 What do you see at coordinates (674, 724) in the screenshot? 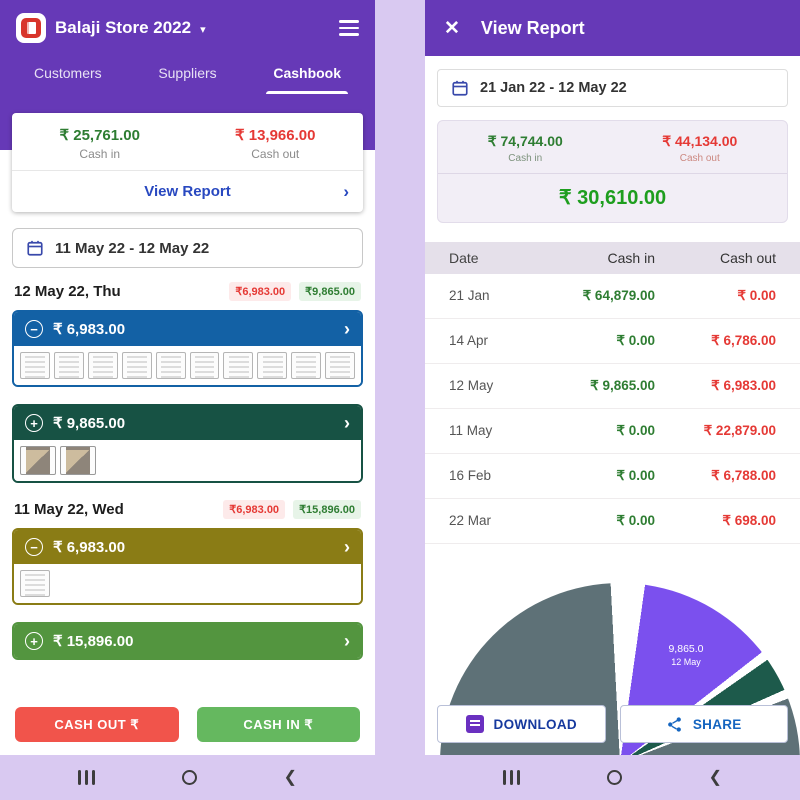
I see `share-icon` at bounding box center [674, 724].